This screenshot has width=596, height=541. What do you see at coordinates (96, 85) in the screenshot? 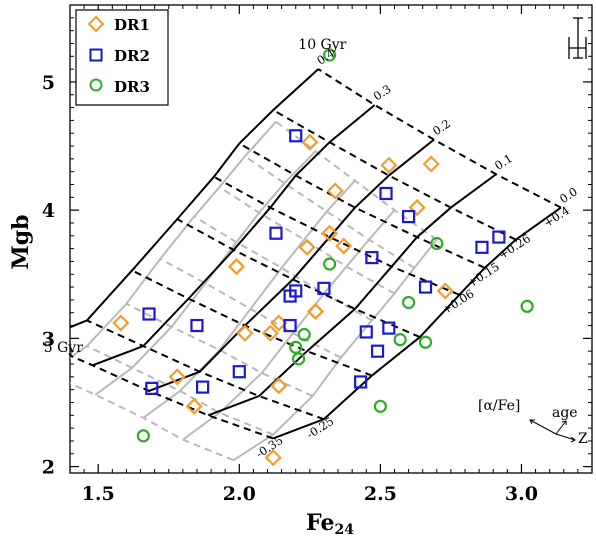
I see `legend-marker-dr3` at bounding box center [96, 85].